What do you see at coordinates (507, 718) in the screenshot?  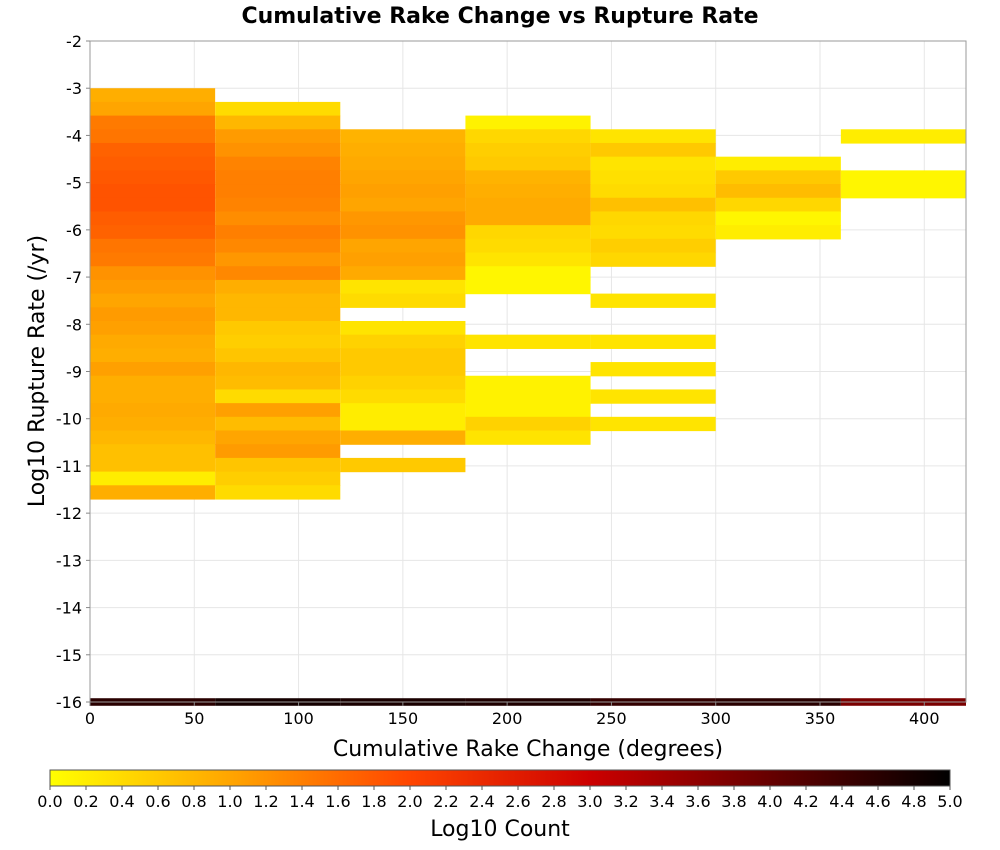 I see `x-tick-label: 200` at bounding box center [507, 718].